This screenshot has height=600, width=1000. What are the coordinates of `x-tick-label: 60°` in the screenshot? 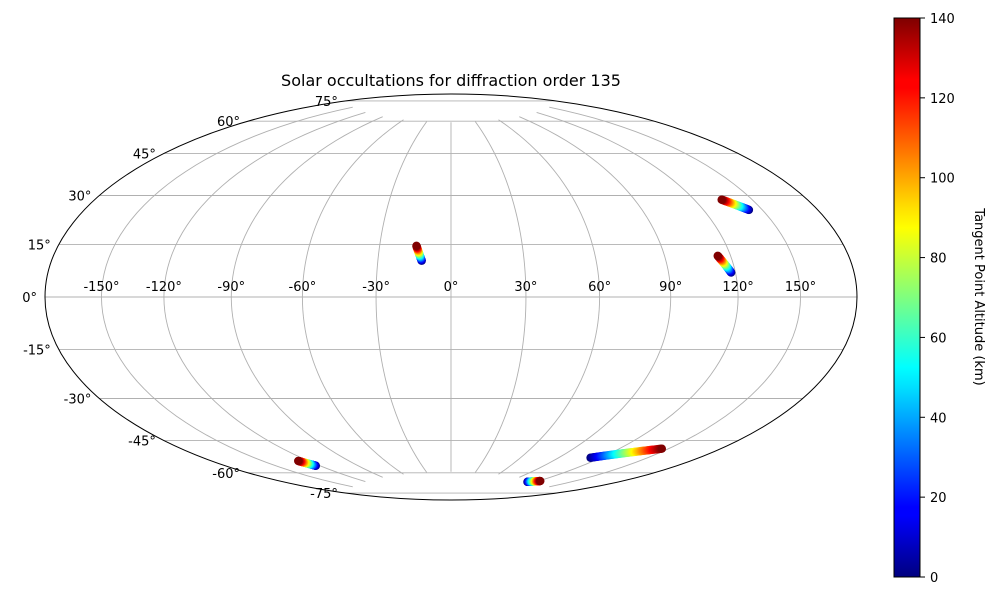 It's located at (599, 287).